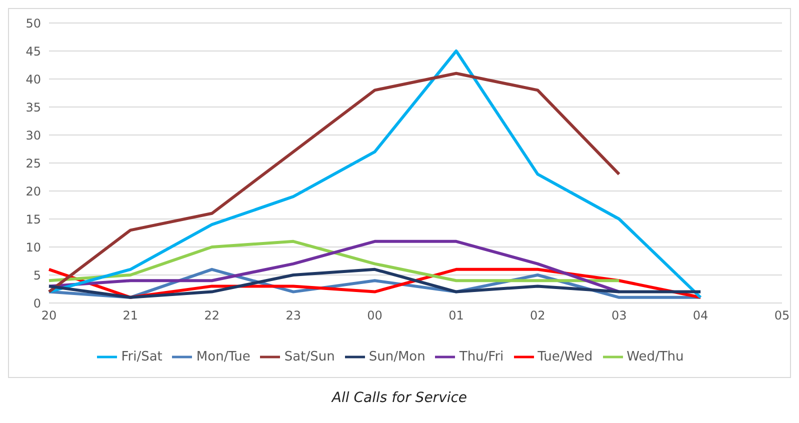  Describe the element at coordinates (33, 107) in the screenshot. I see `y-tick-label: 35` at that location.